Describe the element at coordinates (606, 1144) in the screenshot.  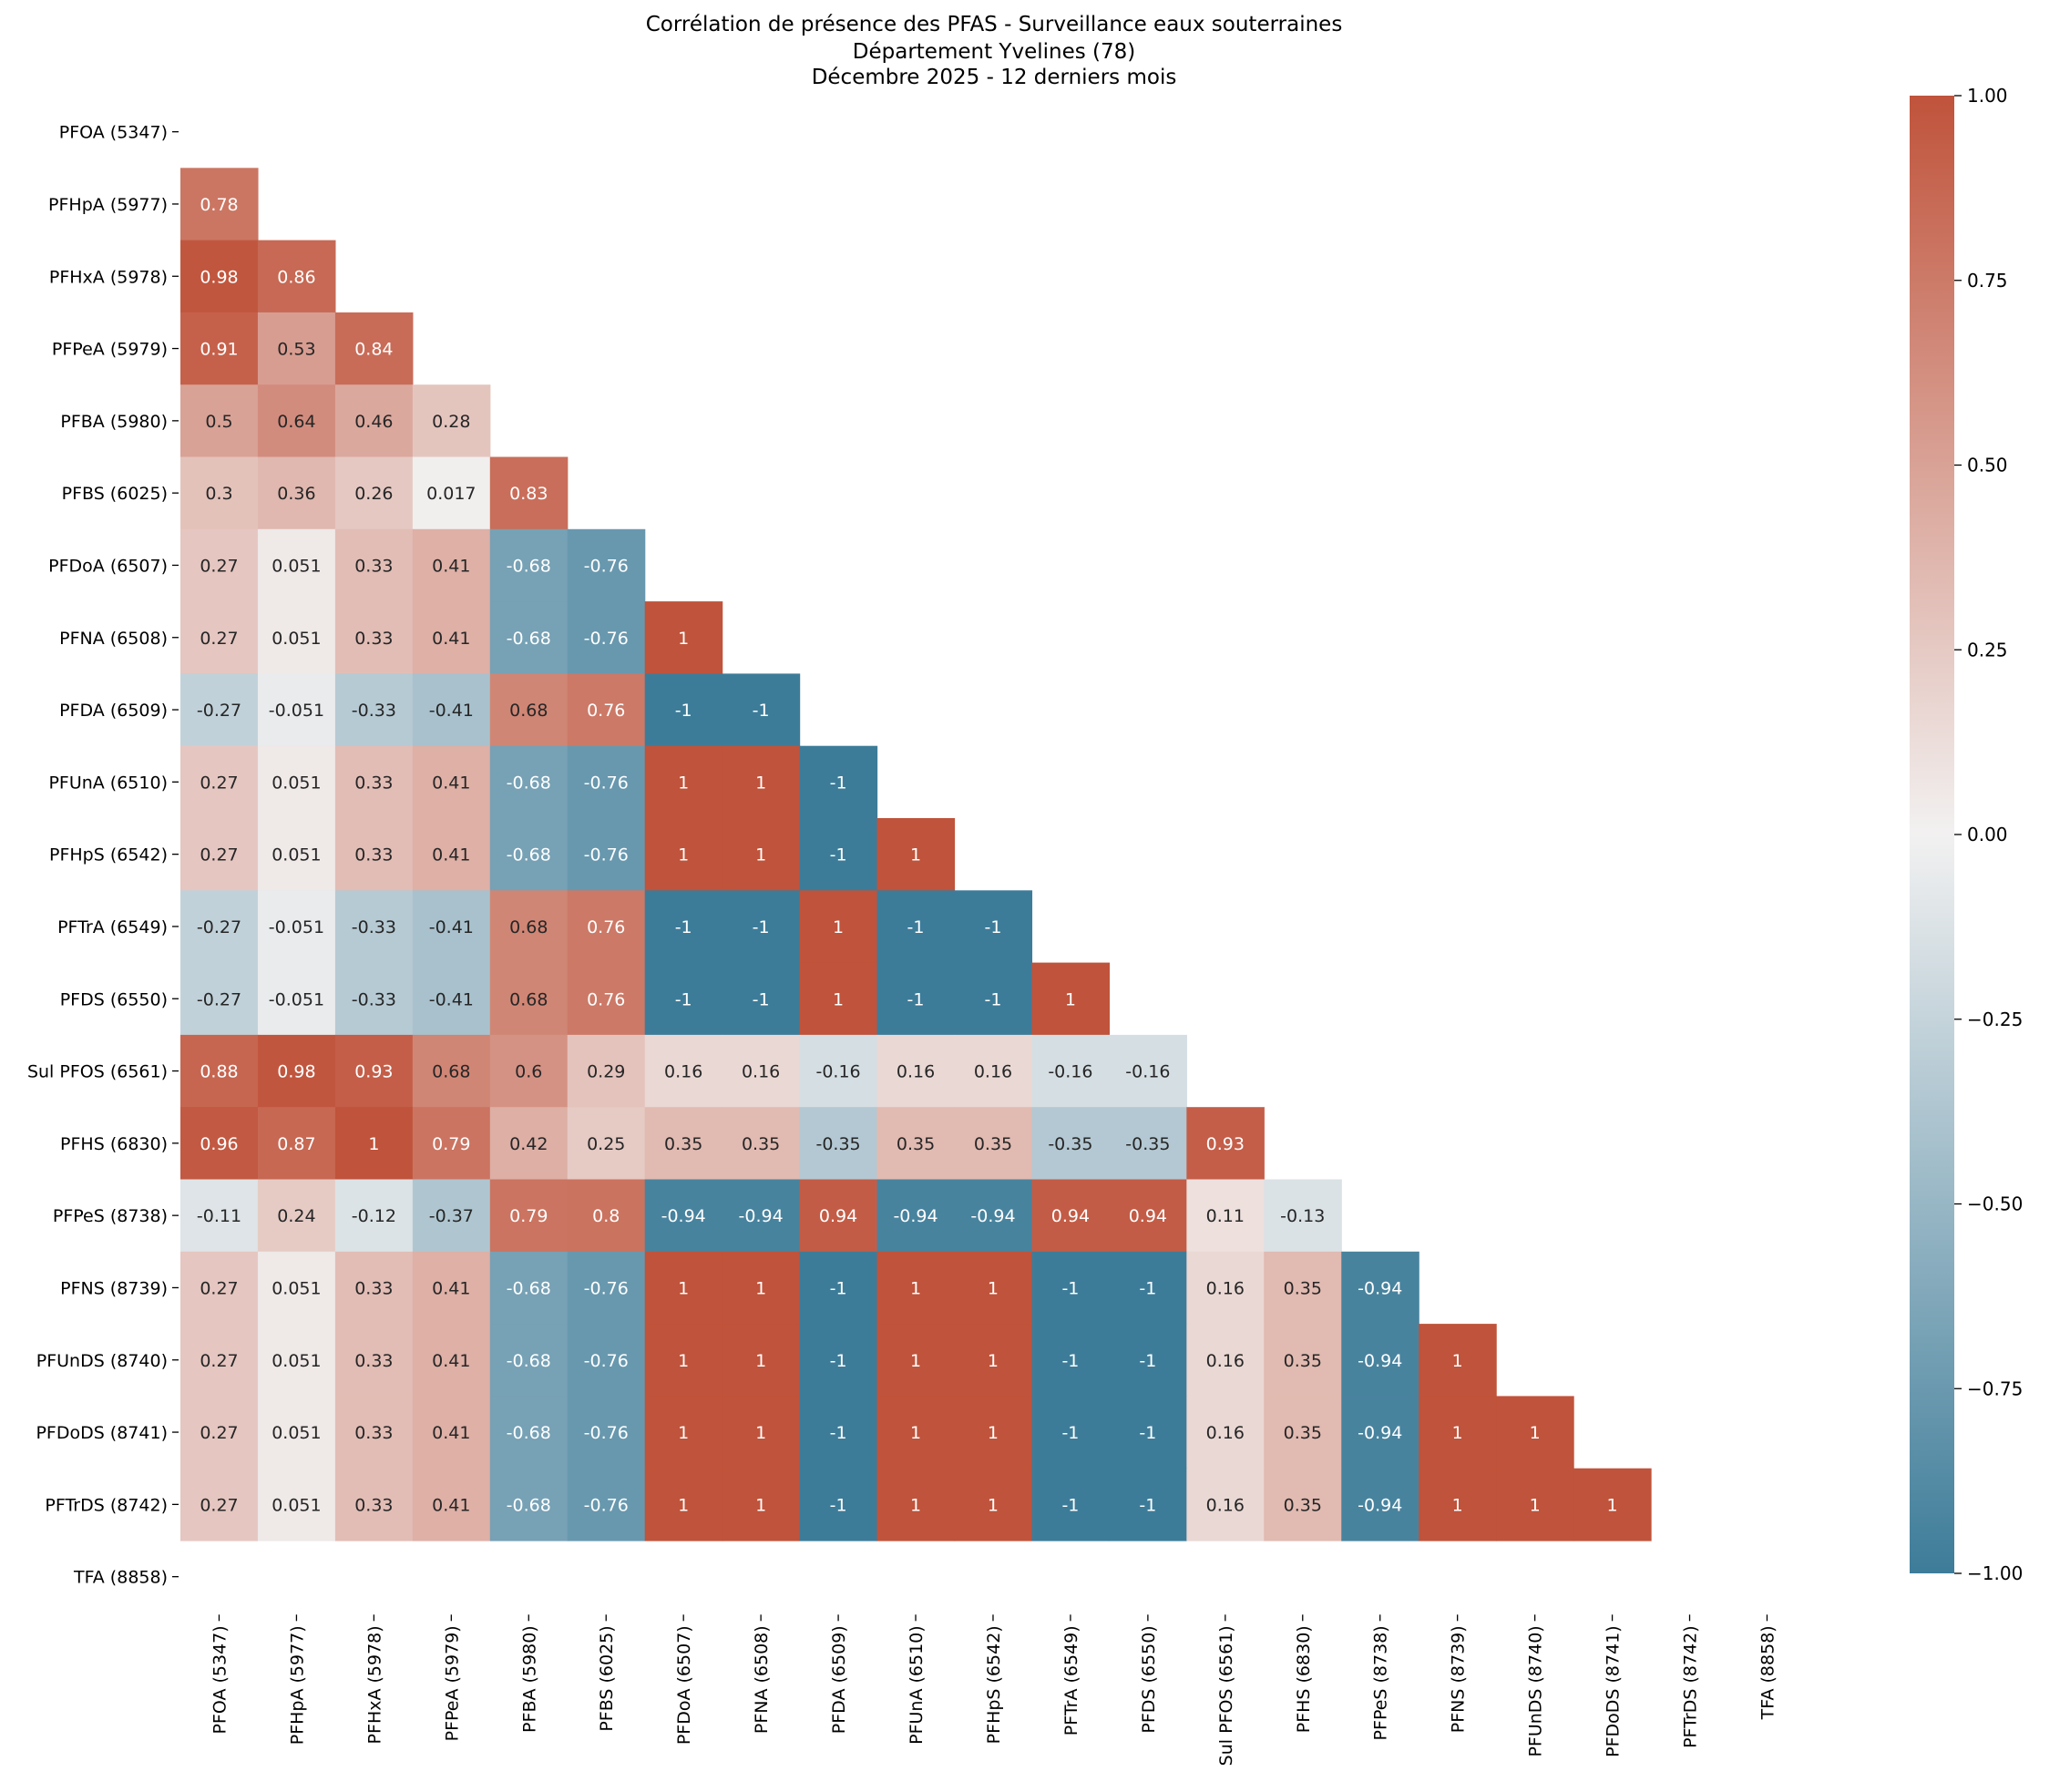
I see `cell-value-label: 0.25` at that location.